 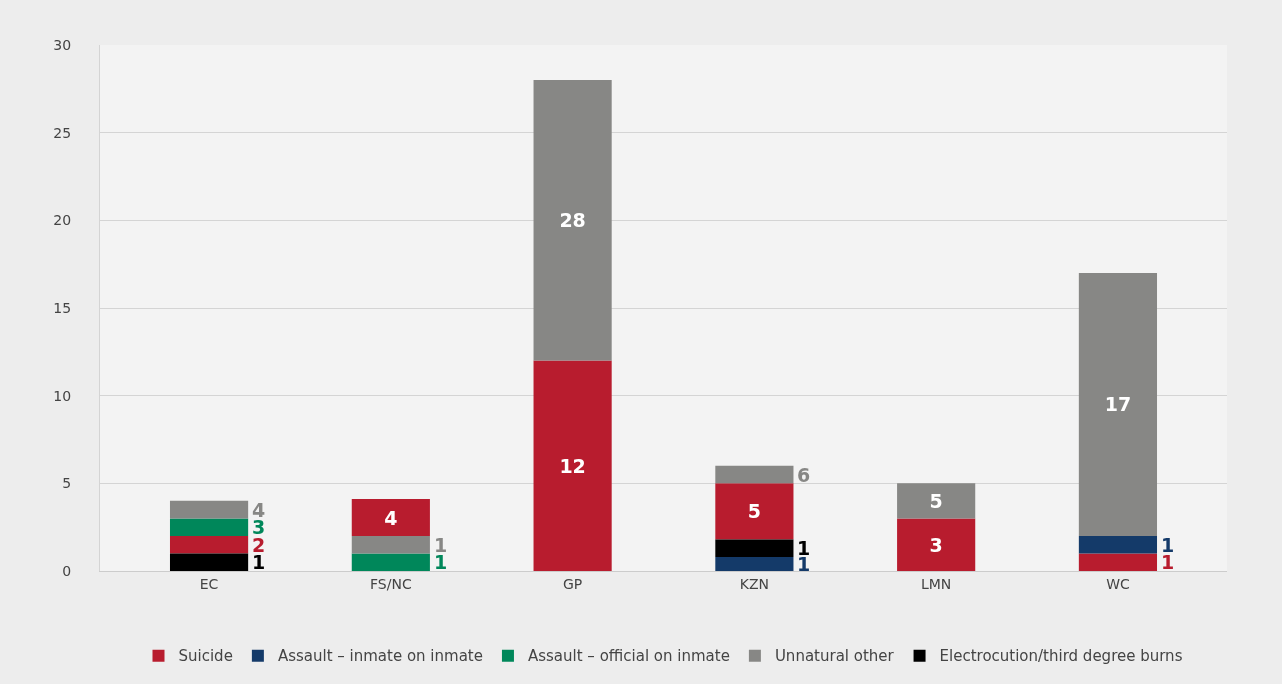 I want to click on legend-label: Unnatural other, so click(x=834, y=656).